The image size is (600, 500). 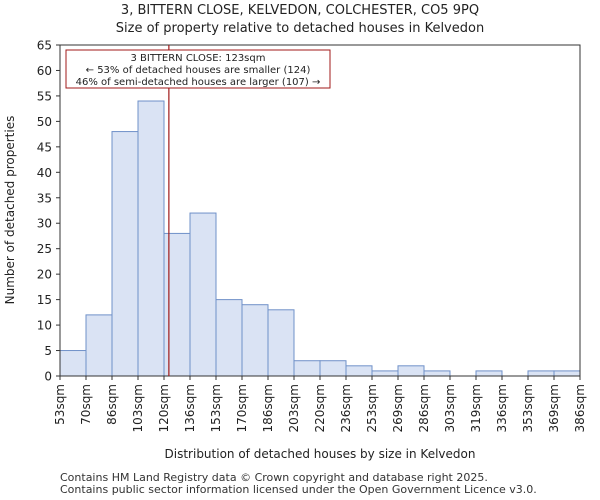 I want to click on x-tick-label: 369sqm, so click(x=554, y=408).